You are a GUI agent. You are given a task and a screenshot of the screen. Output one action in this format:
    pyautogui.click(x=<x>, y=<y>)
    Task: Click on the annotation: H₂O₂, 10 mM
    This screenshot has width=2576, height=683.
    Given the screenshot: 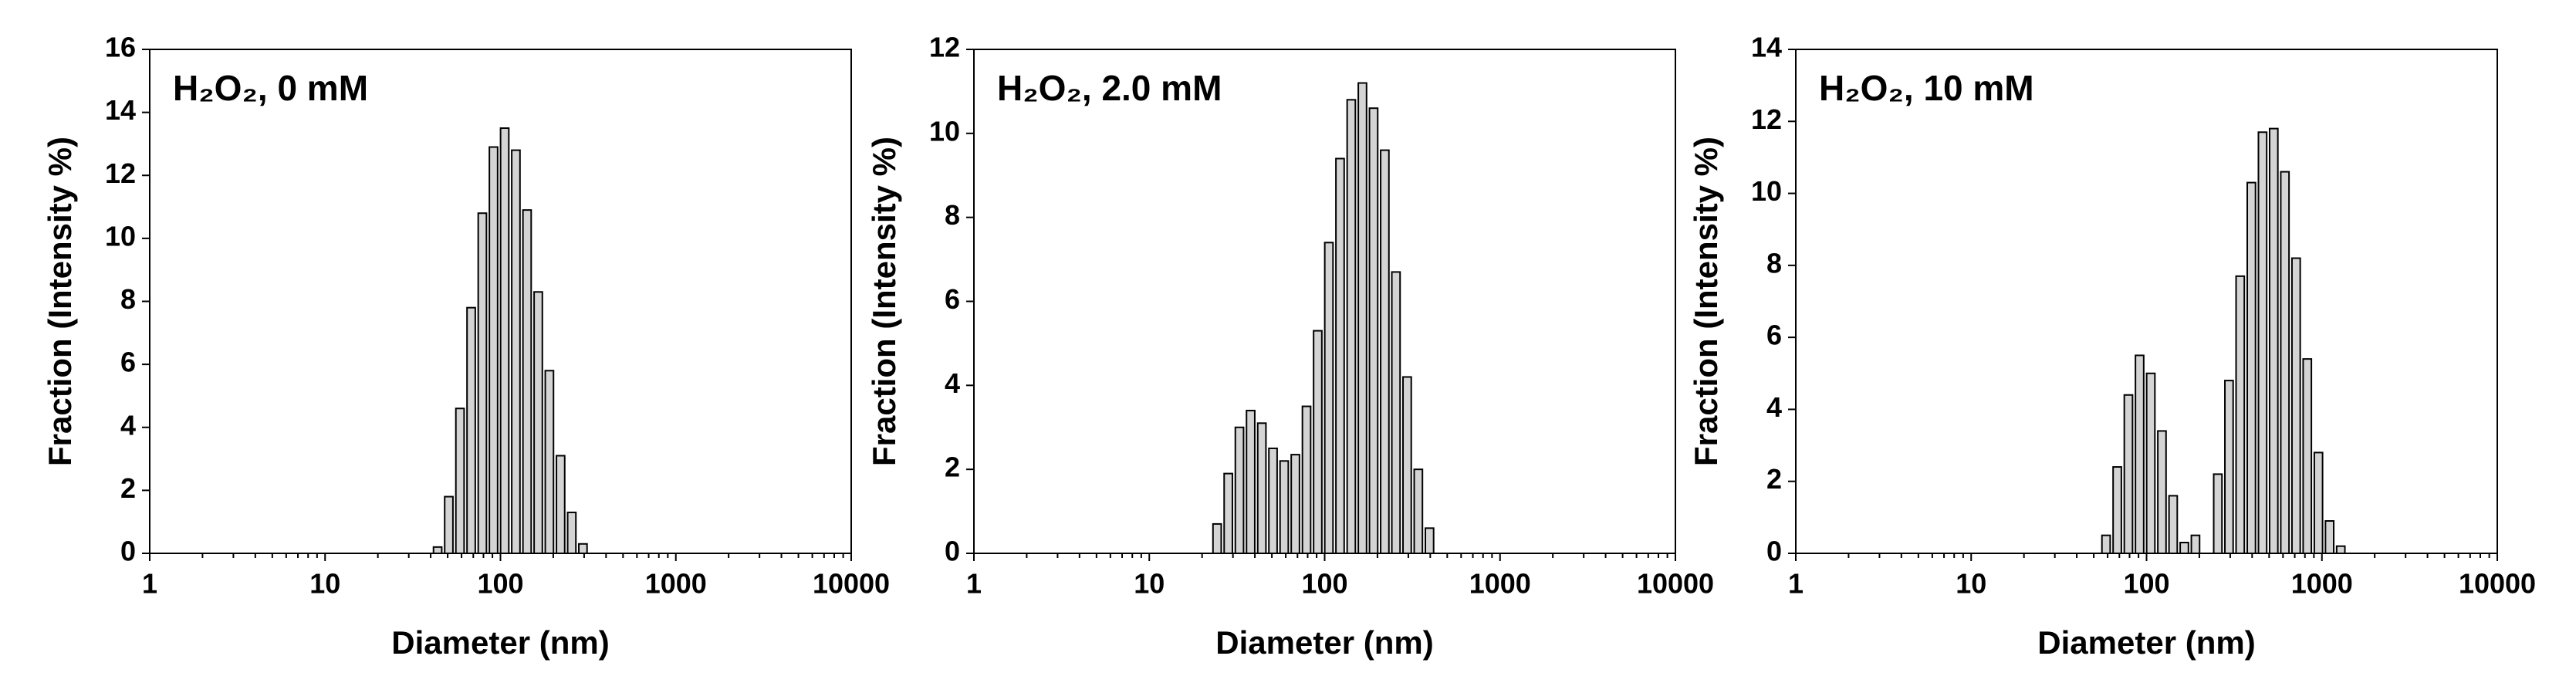 What is the action you would take?
    pyautogui.click(x=1926, y=88)
    